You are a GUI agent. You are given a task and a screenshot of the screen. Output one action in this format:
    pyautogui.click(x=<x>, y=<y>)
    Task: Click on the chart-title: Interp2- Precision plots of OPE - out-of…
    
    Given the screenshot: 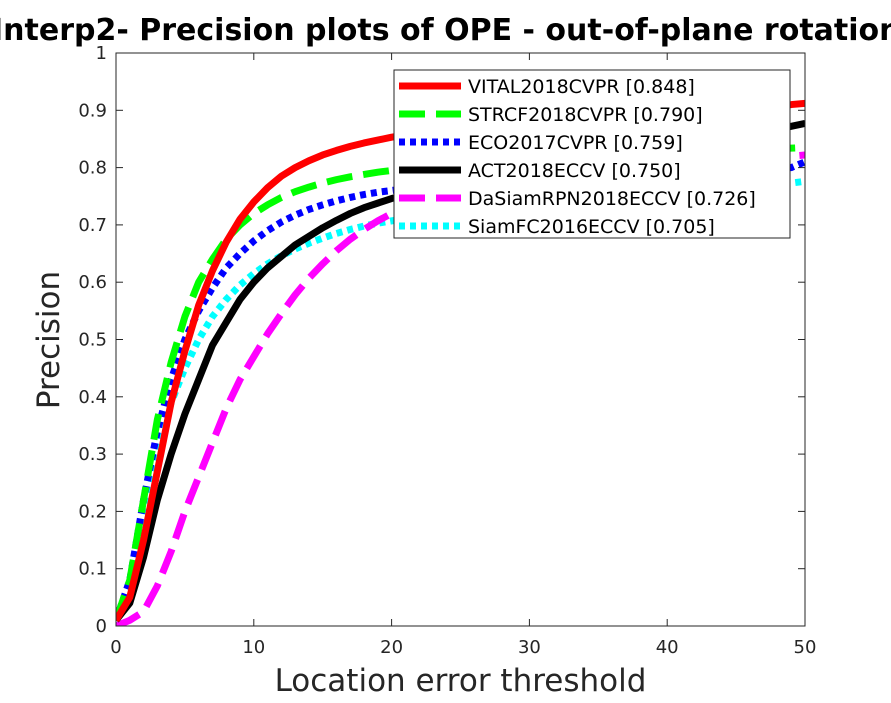 What is the action you would take?
    pyautogui.click(x=445, y=30)
    